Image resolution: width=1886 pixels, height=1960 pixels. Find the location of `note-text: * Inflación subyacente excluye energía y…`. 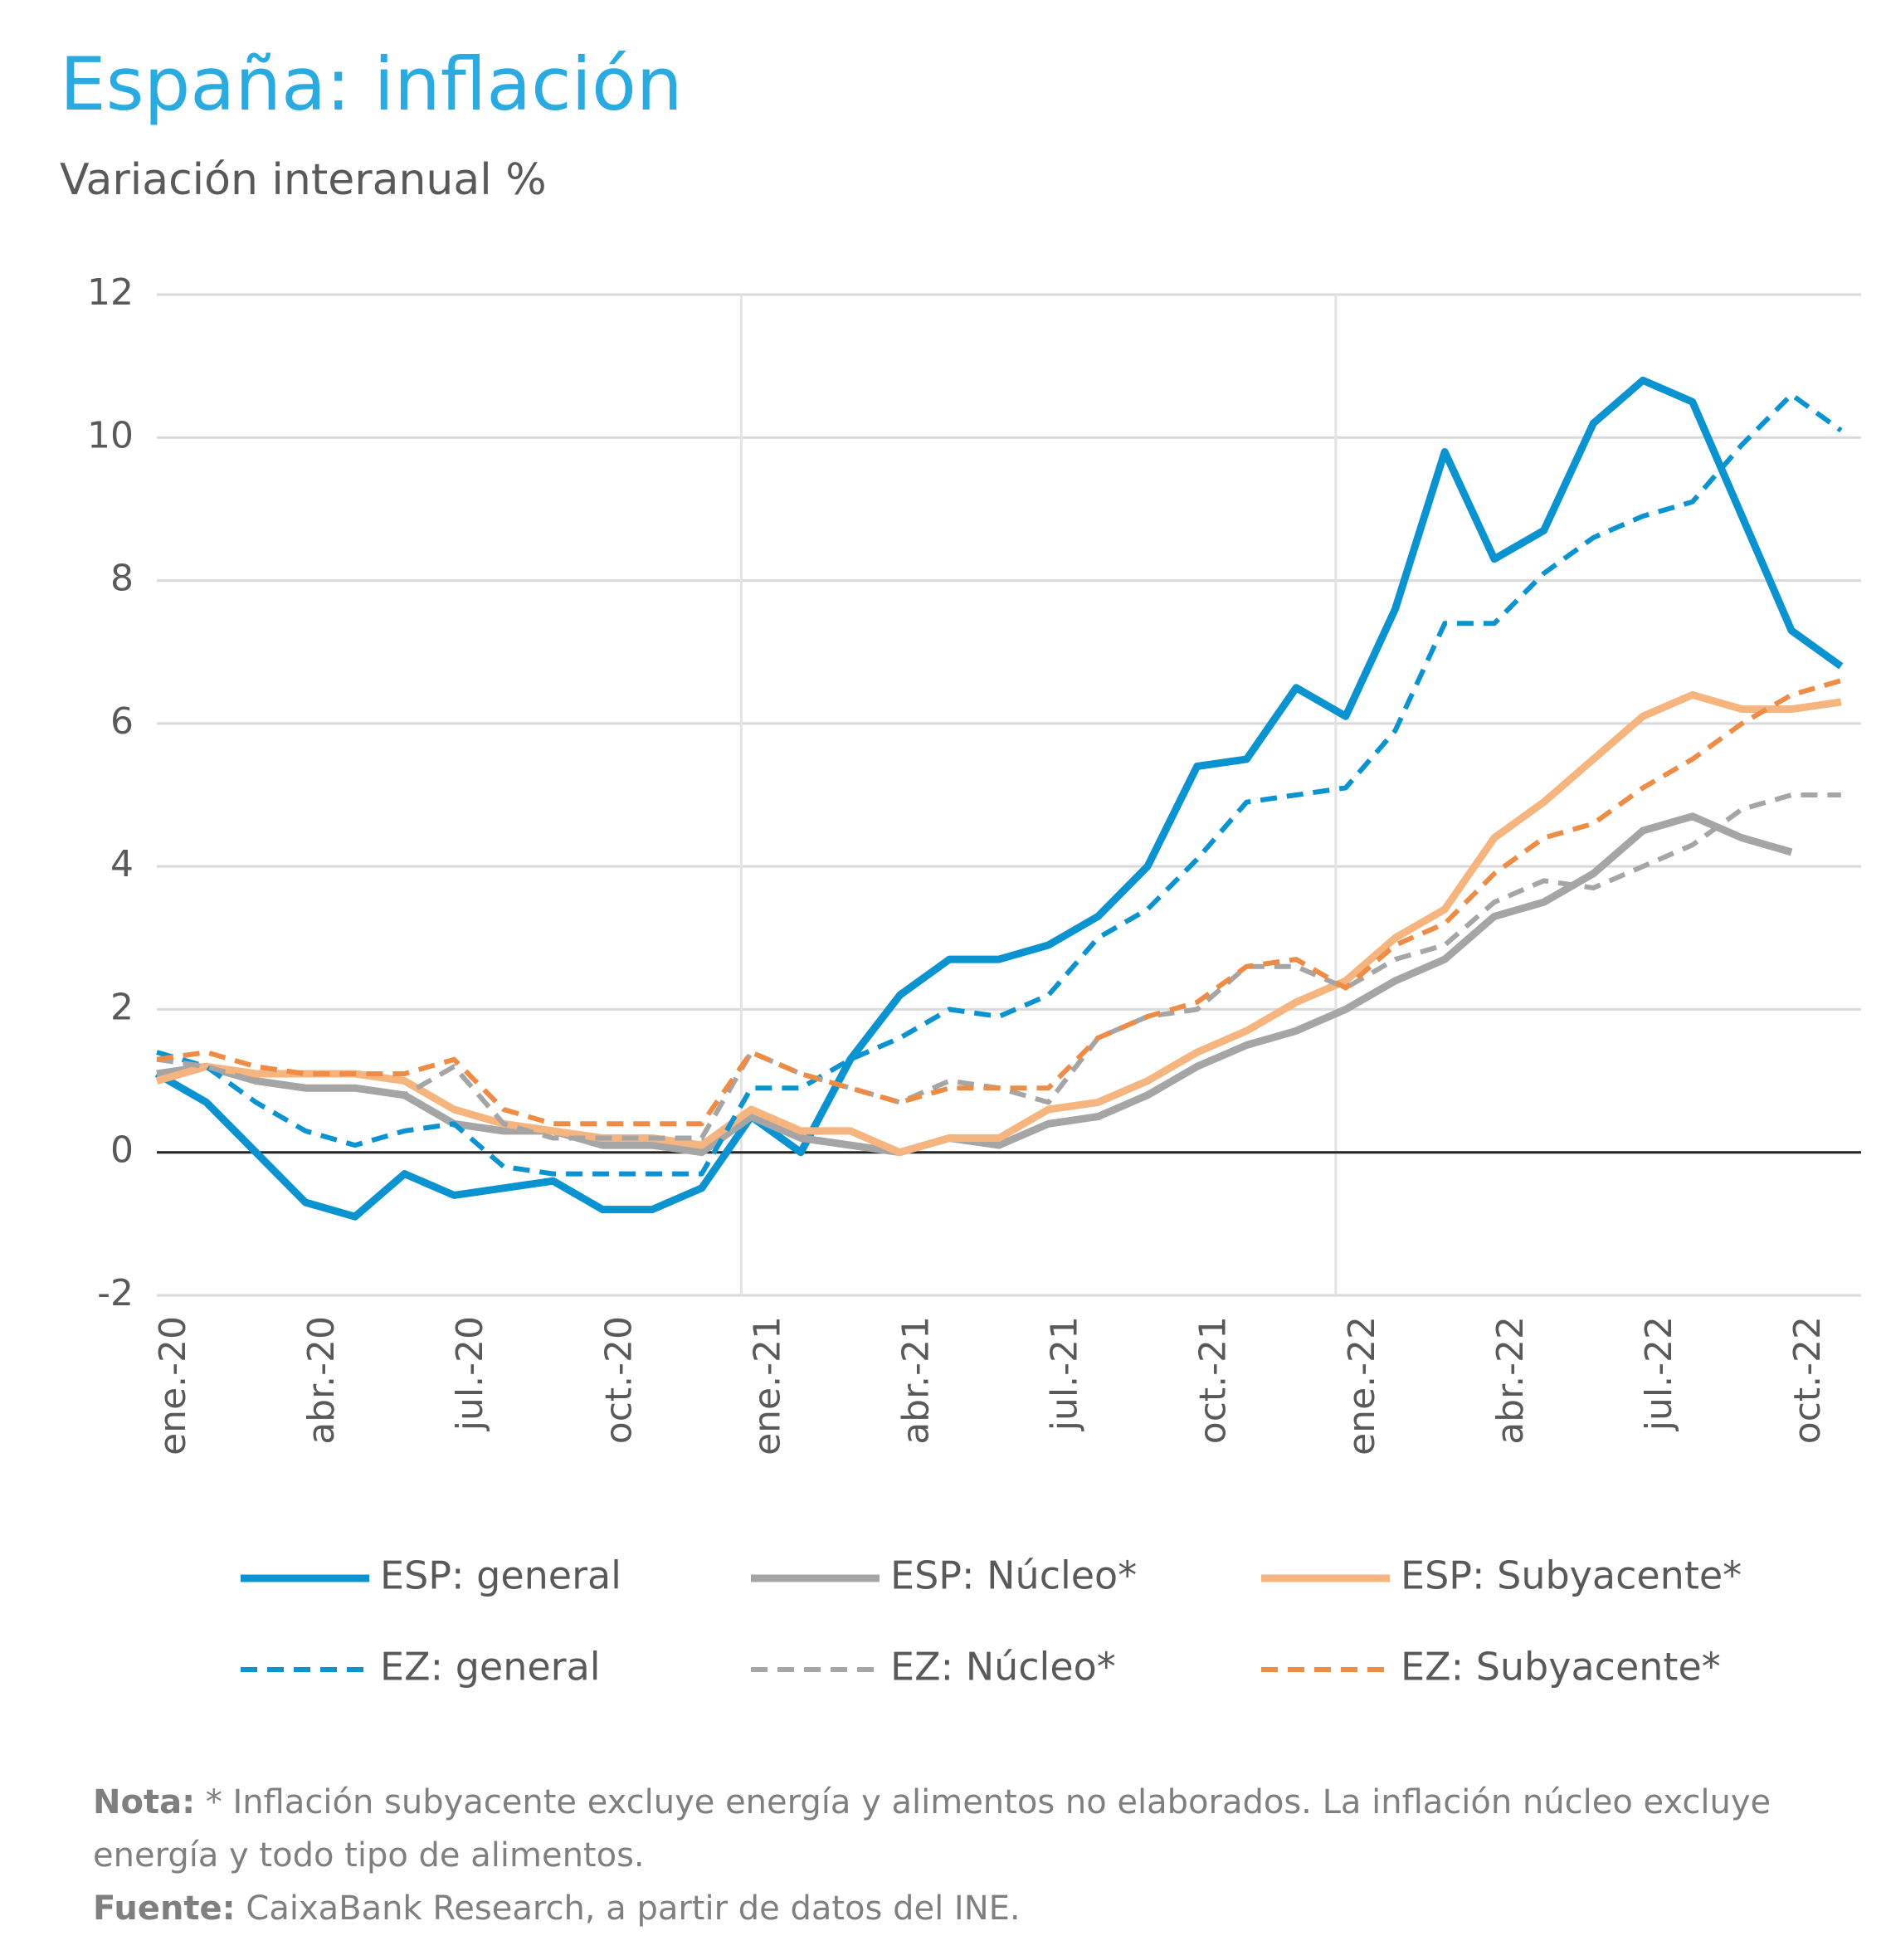

note-text: * Inflación subyacente excluye energía y… is located at coordinates (932, 1829).